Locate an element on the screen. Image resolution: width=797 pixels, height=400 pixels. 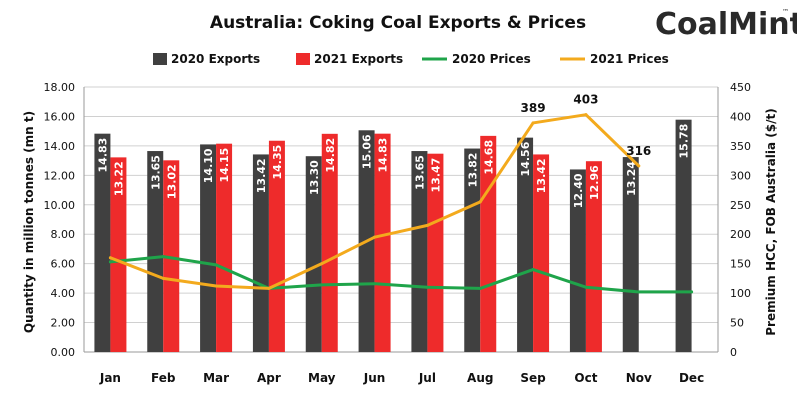
bar-label-2020-exports-sep: 14.56 is located at coordinates (525, 158).